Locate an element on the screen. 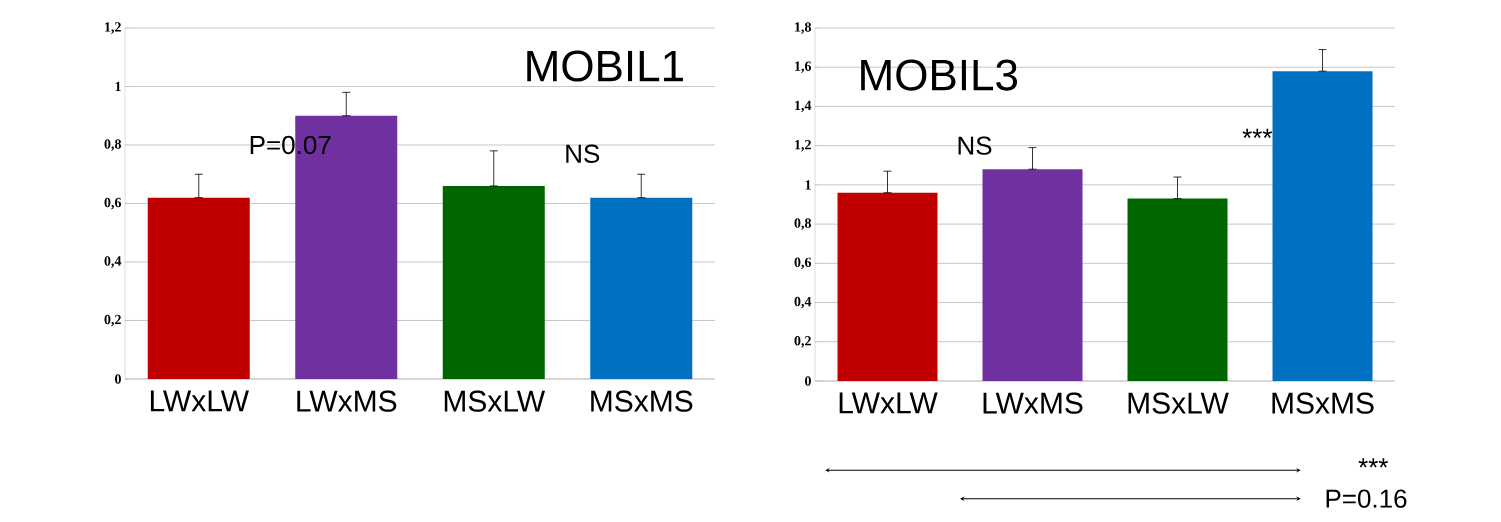 The height and width of the screenshot is (522, 1501). text: P=0.16 is located at coordinates (1366, 498).